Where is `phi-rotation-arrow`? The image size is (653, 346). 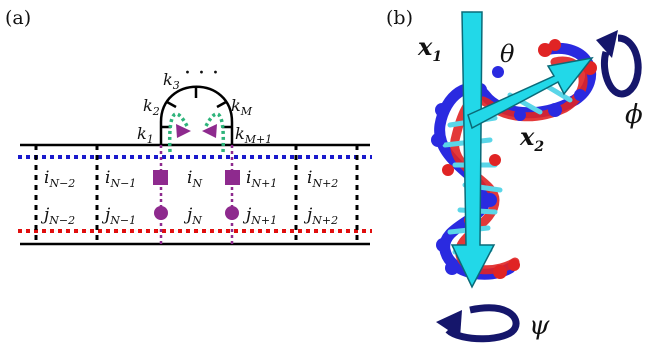
phi-rotation-arrow is located at coordinates (619, 64).